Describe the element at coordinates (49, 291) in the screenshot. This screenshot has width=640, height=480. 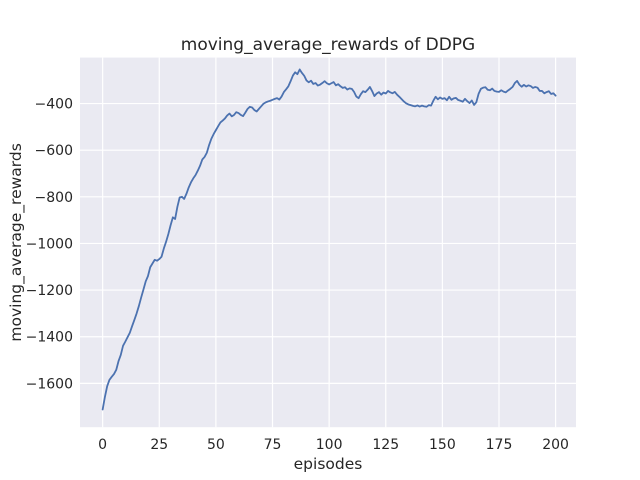
I see `y-tick-label: −1200` at that location.